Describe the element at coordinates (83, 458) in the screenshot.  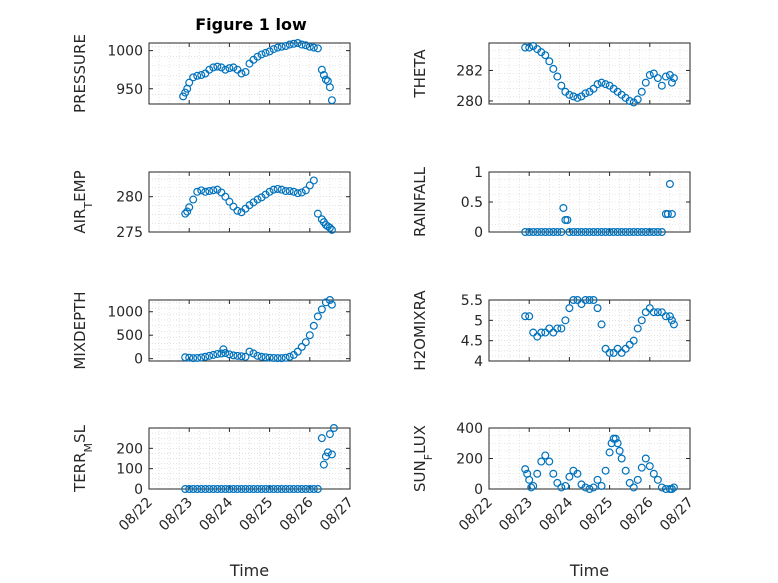
I see `y-axis-label: TERRMSL` at that location.